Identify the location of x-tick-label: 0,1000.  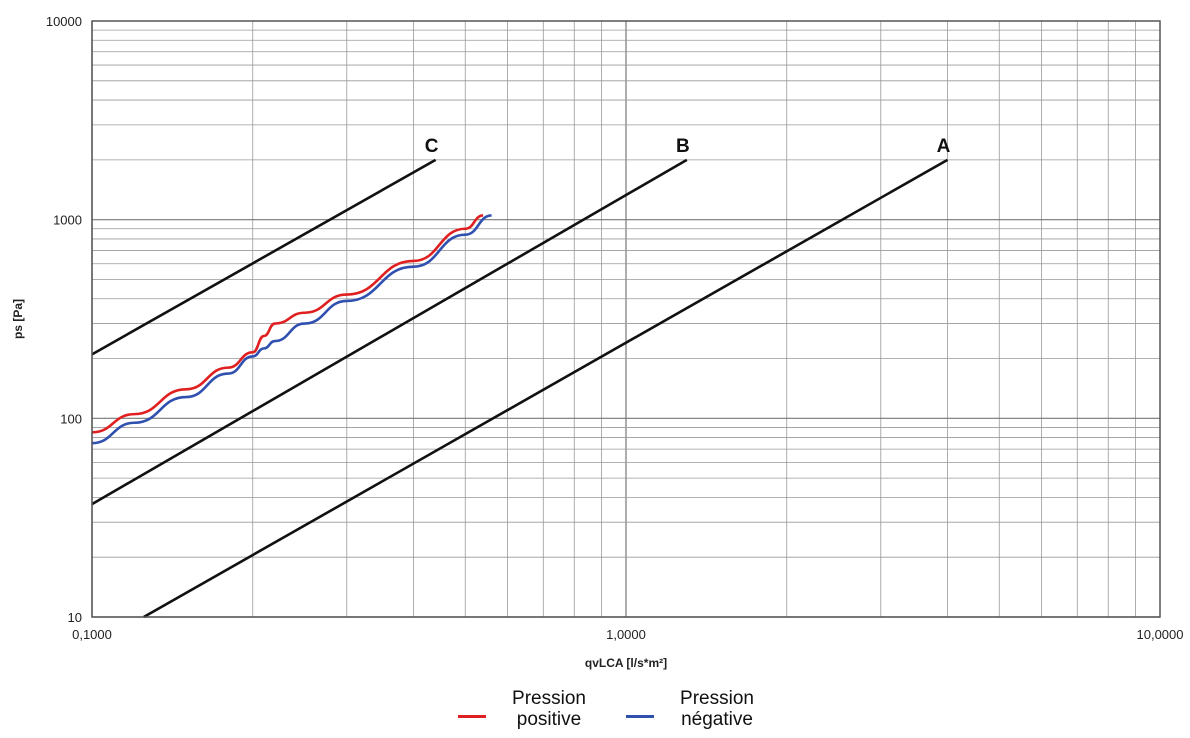
(92, 634).